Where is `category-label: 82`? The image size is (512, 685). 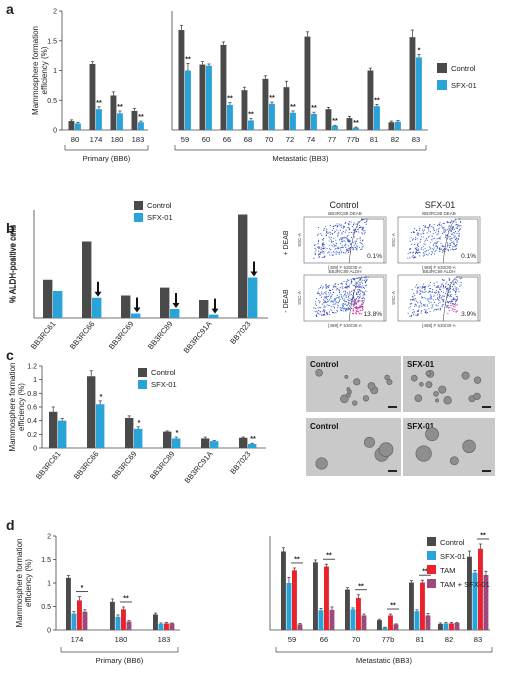 category-label: 82 is located at coordinates (395, 139).